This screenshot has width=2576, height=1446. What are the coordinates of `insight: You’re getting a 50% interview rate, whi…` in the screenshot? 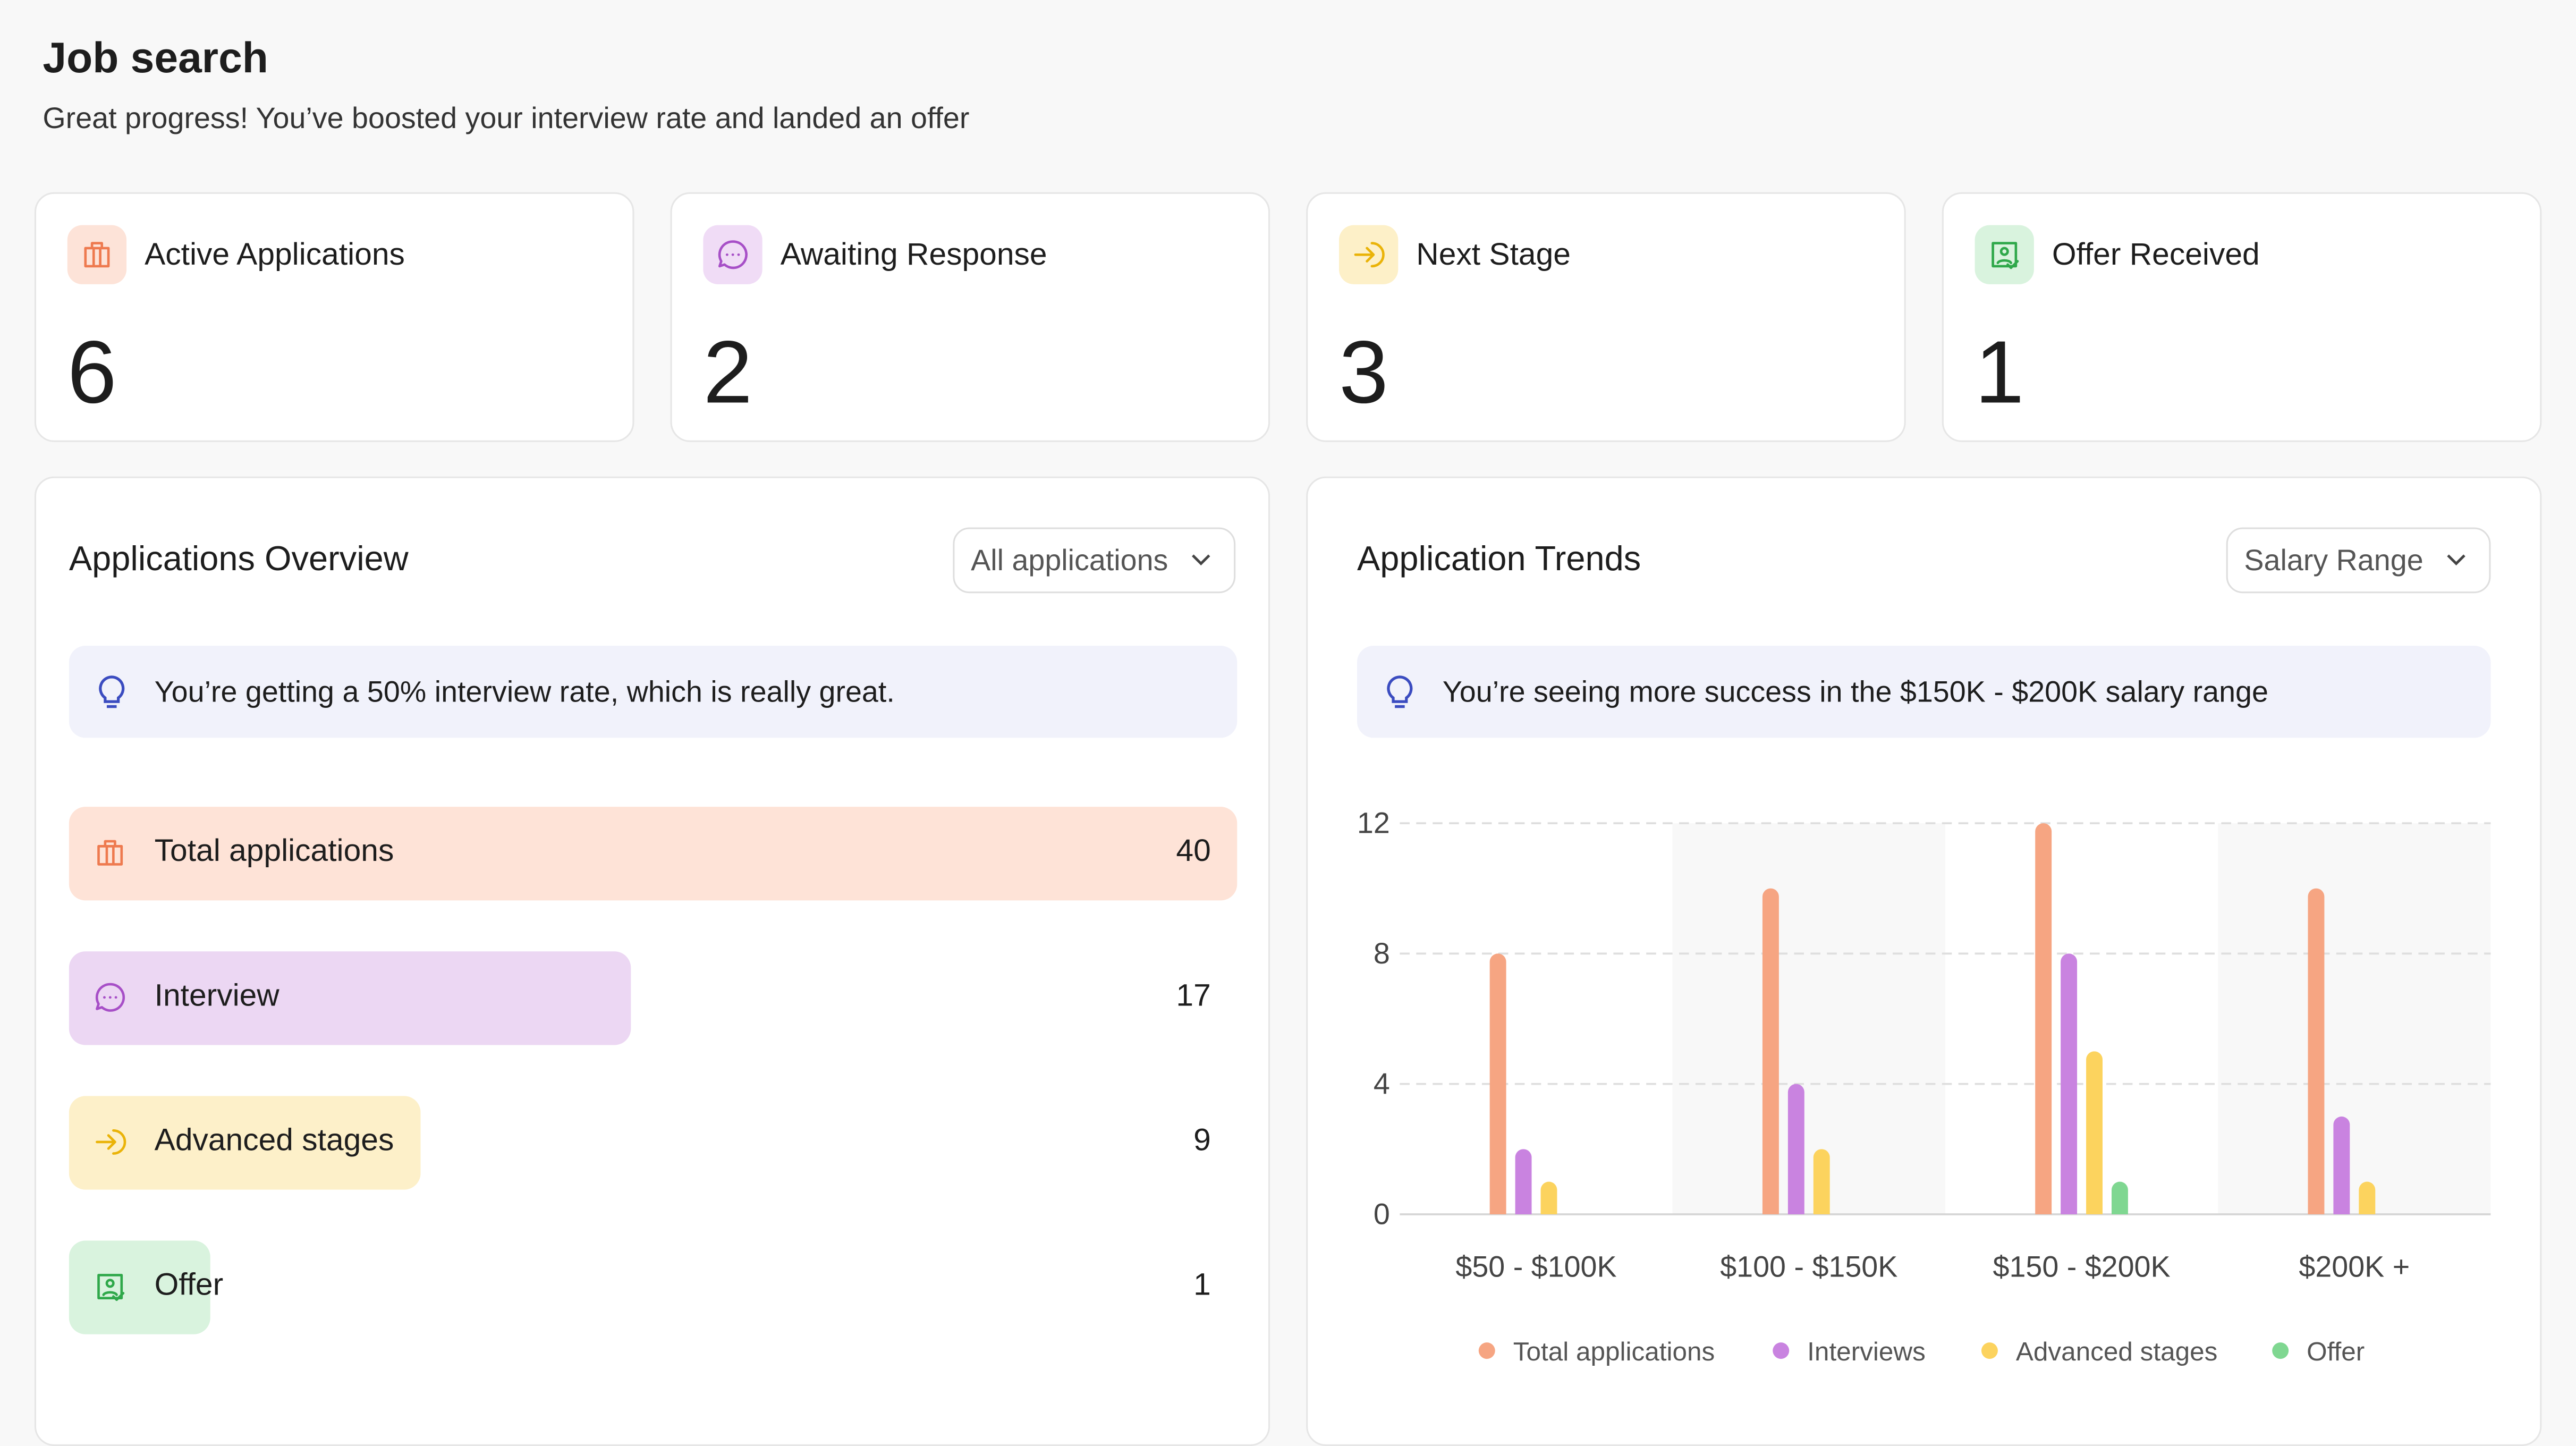 It's located at (653, 692).